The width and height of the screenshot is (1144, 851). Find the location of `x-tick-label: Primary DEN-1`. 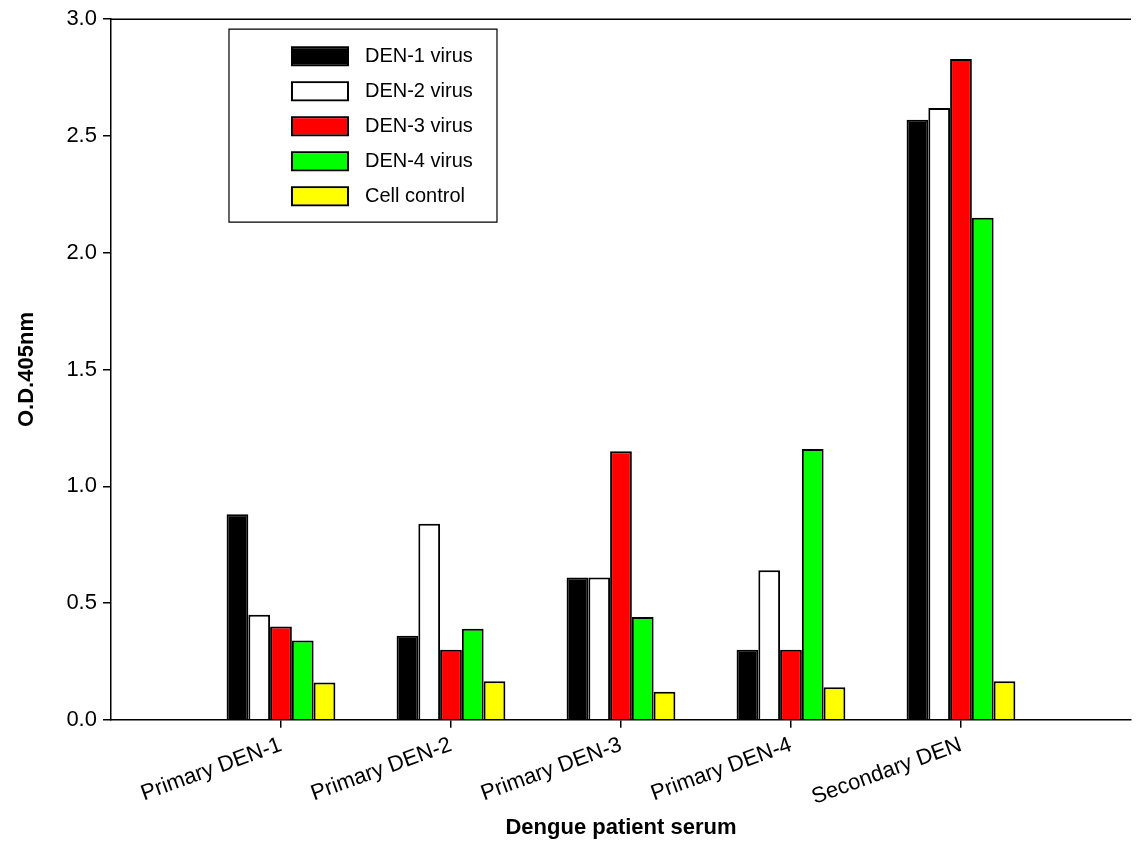

x-tick-label: Primary DEN-1 is located at coordinates (211, 768).